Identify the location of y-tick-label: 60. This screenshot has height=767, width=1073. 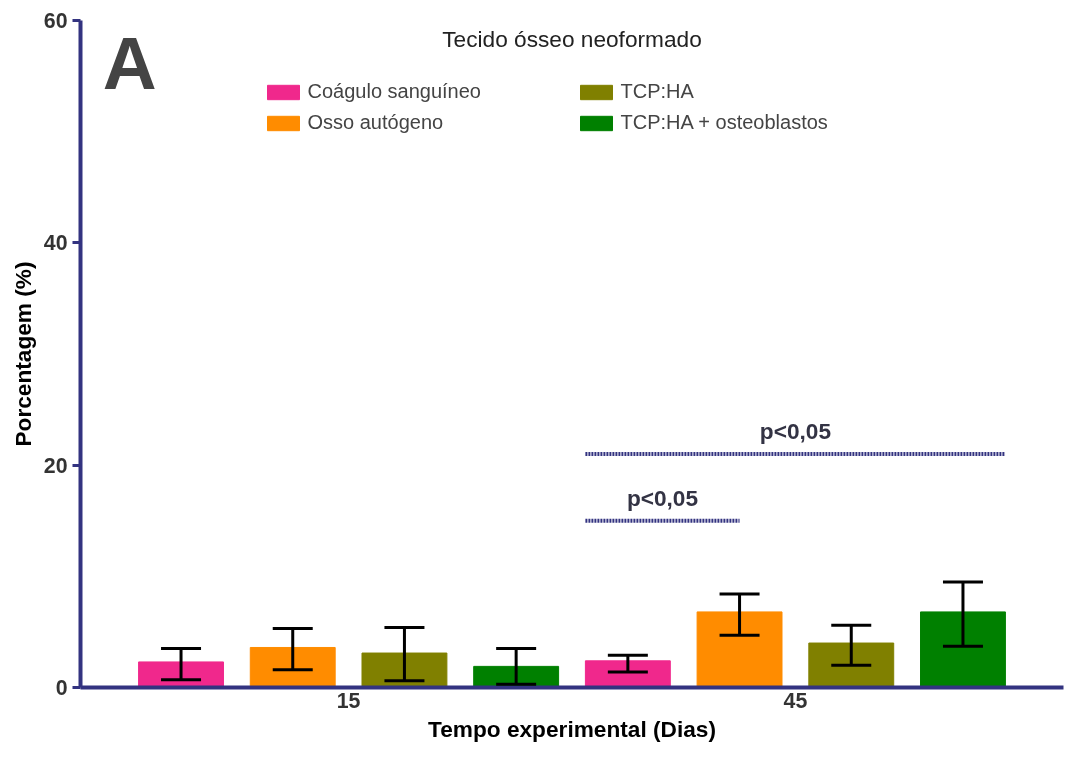
(55, 21).